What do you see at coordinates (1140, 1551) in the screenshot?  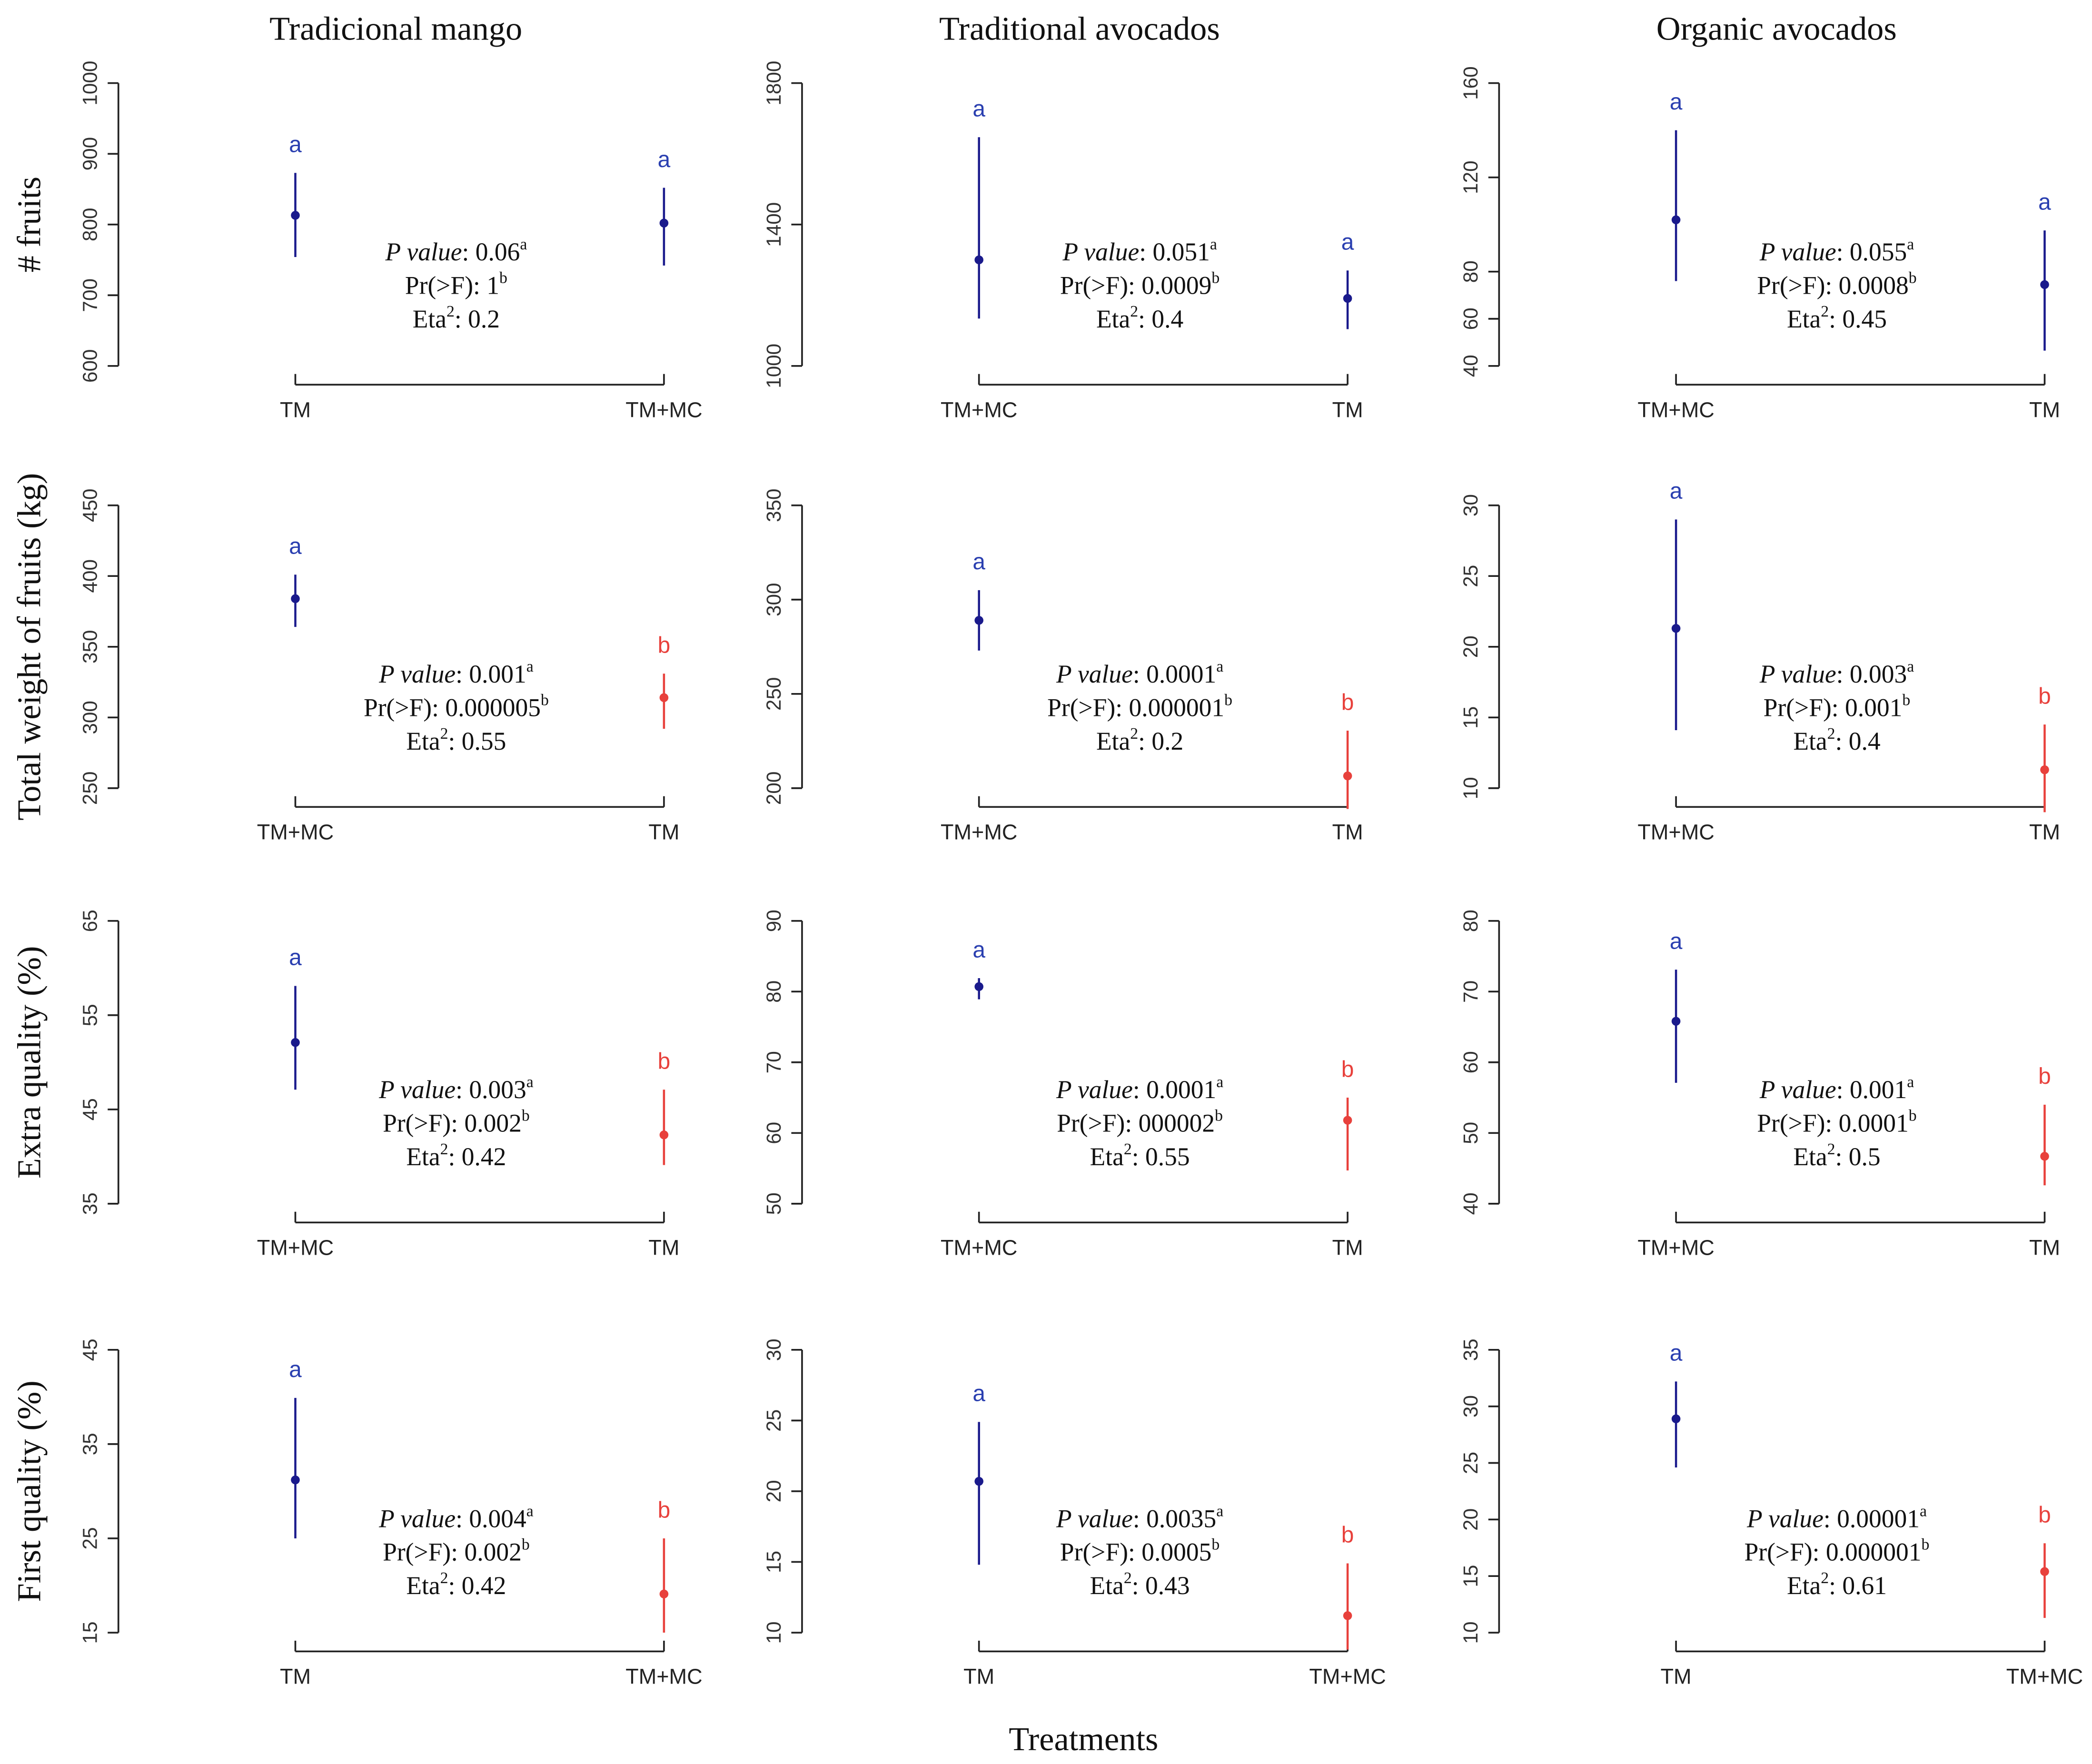 I see `stat-line: Pr(>F): 0.0005b` at bounding box center [1140, 1551].